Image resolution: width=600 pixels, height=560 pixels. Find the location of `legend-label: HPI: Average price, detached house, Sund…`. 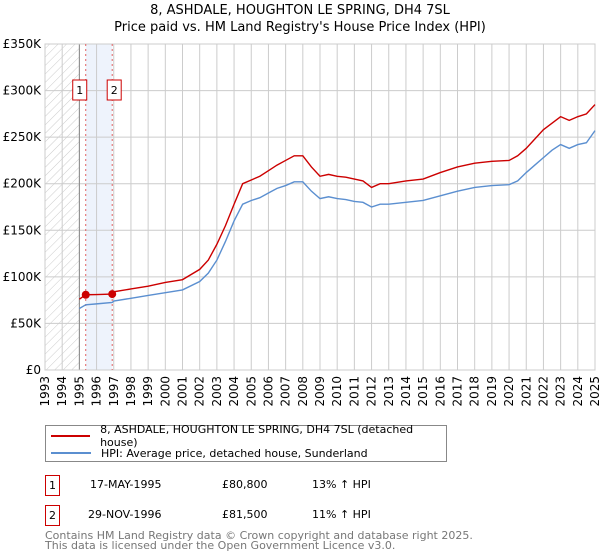

legend-label: HPI: Average price, detached house, Sund… is located at coordinates (234, 453).